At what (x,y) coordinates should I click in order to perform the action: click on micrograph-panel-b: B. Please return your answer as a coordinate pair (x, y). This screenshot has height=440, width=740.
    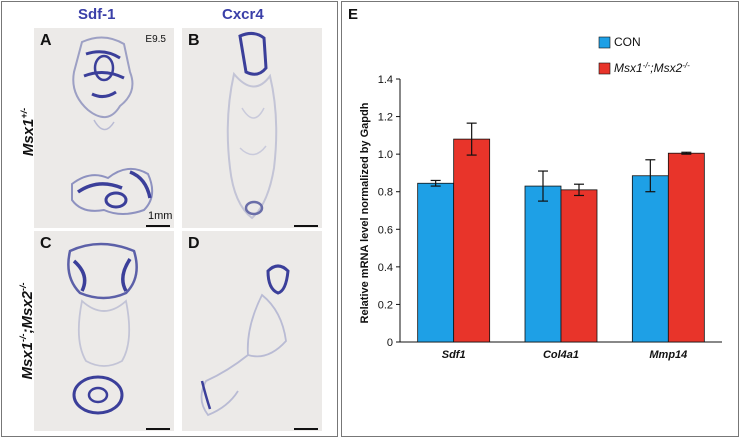
    Looking at the image, I should click on (252, 128).